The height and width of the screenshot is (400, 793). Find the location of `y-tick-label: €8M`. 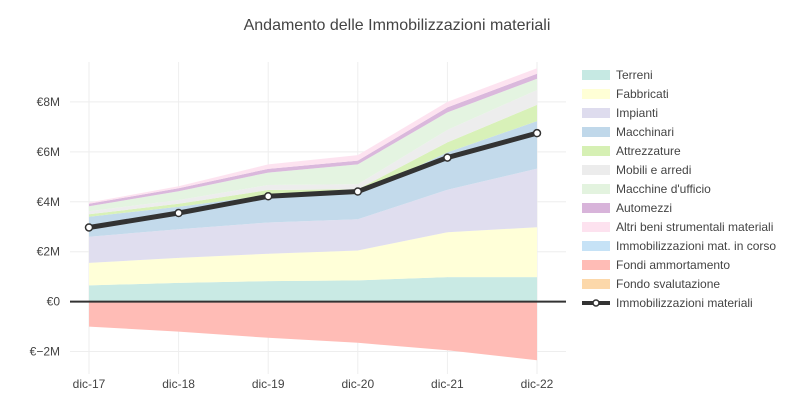

y-tick-label: €8M is located at coordinates (48, 102).